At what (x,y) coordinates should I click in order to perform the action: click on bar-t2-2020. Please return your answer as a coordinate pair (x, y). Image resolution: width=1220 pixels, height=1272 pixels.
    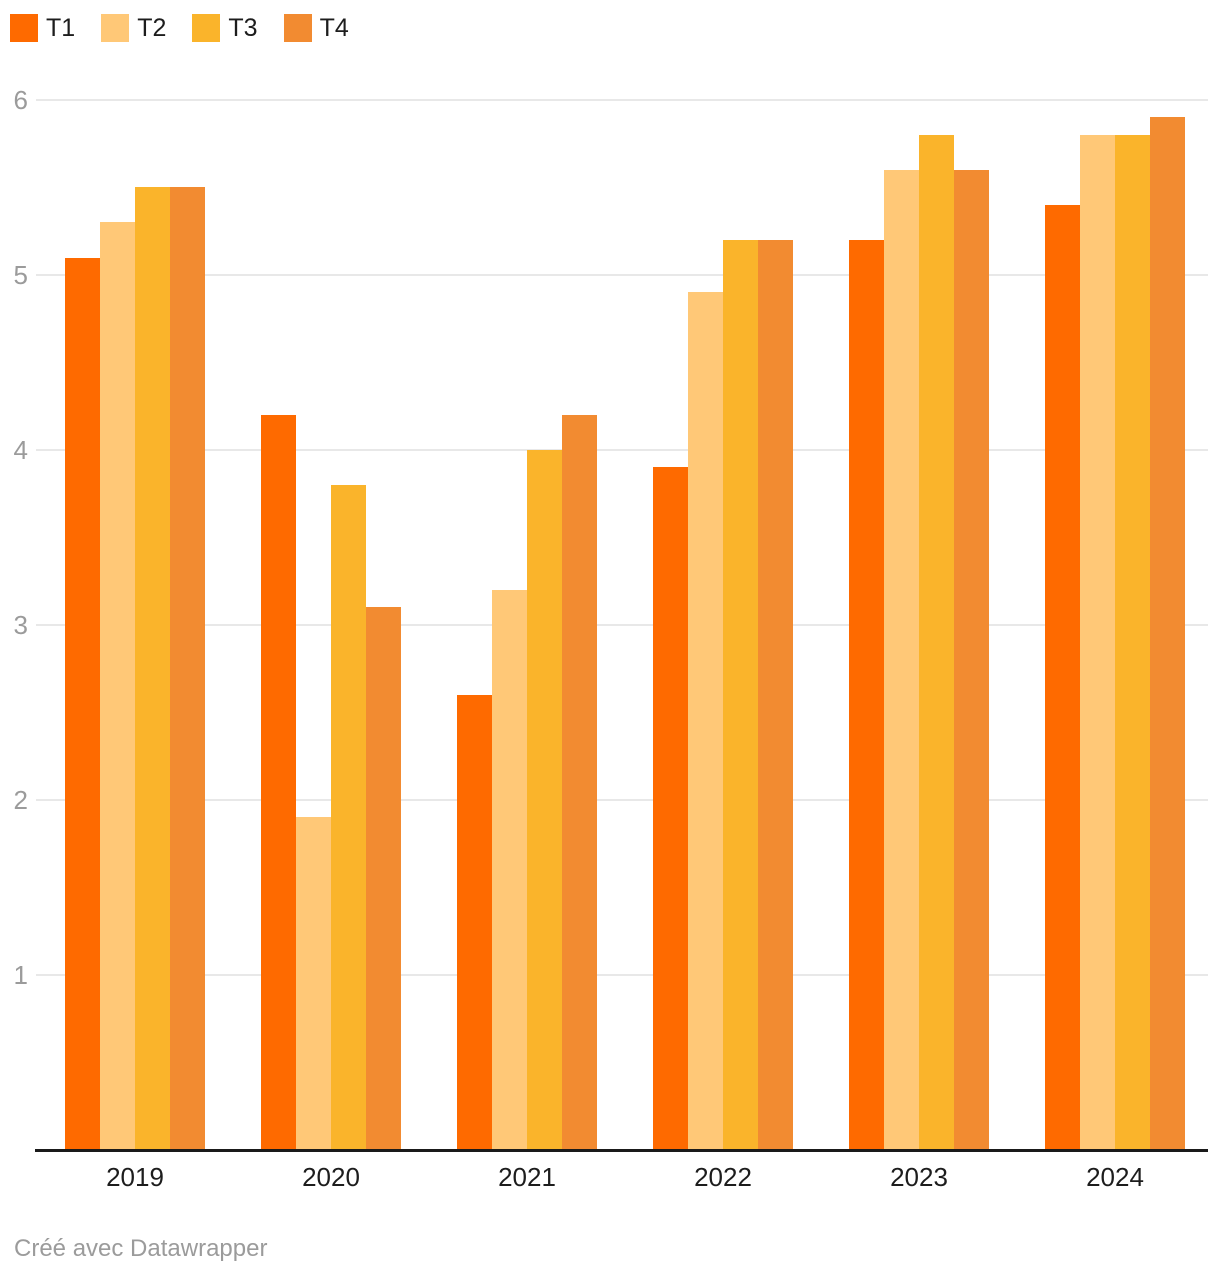
    Looking at the image, I should click on (313, 983).